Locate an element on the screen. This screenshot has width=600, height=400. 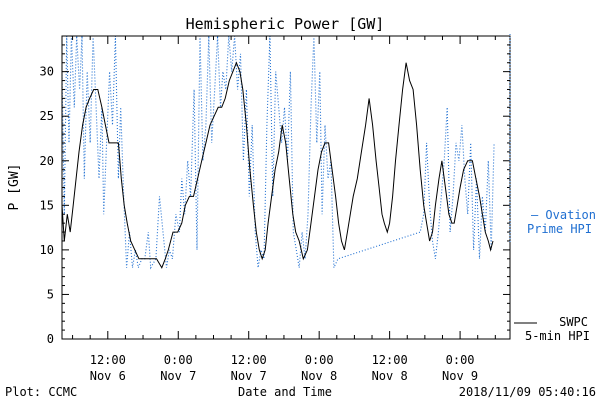
y-tick-label: 10 is located at coordinates (47, 250).